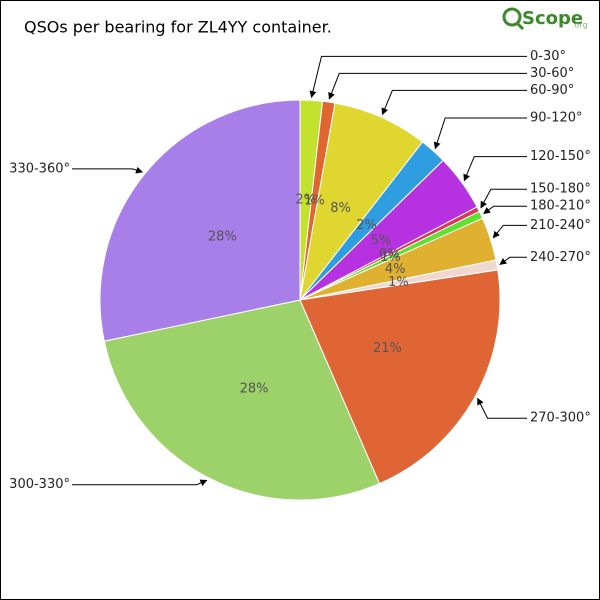  Describe the element at coordinates (39, 484) in the screenshot. I see `category-label: 300-330°` at that location.